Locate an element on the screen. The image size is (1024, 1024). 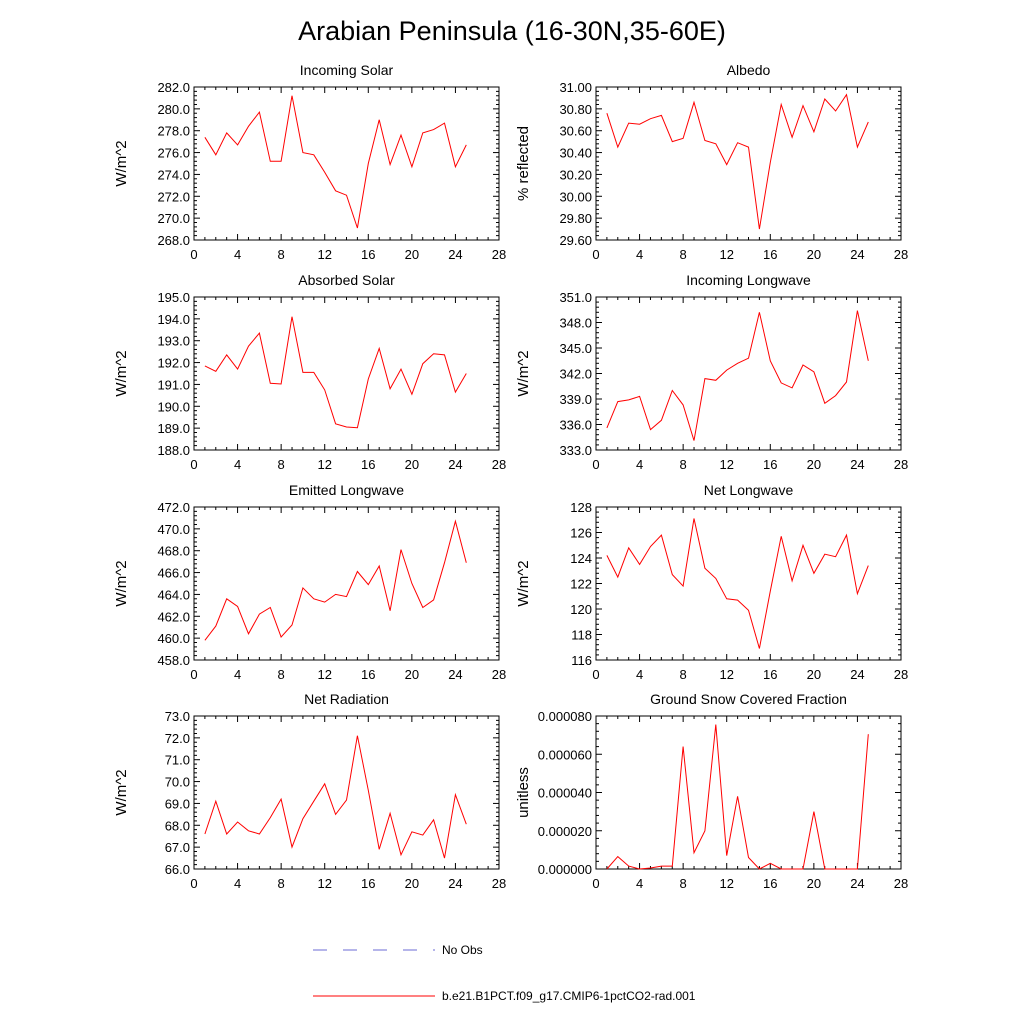
y-tick-label: 333.0 is located at coordinates (575, 450).